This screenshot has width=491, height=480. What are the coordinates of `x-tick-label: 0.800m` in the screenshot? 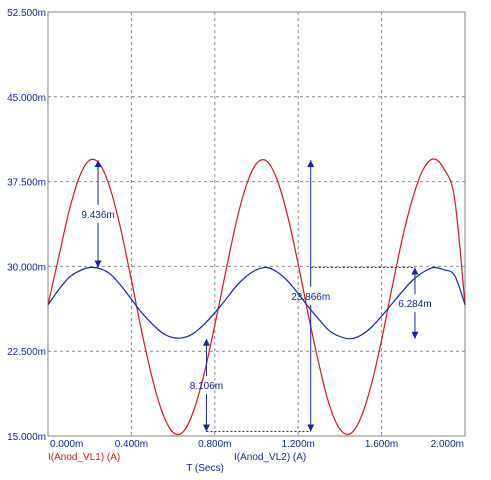 It's located at (214, 444).